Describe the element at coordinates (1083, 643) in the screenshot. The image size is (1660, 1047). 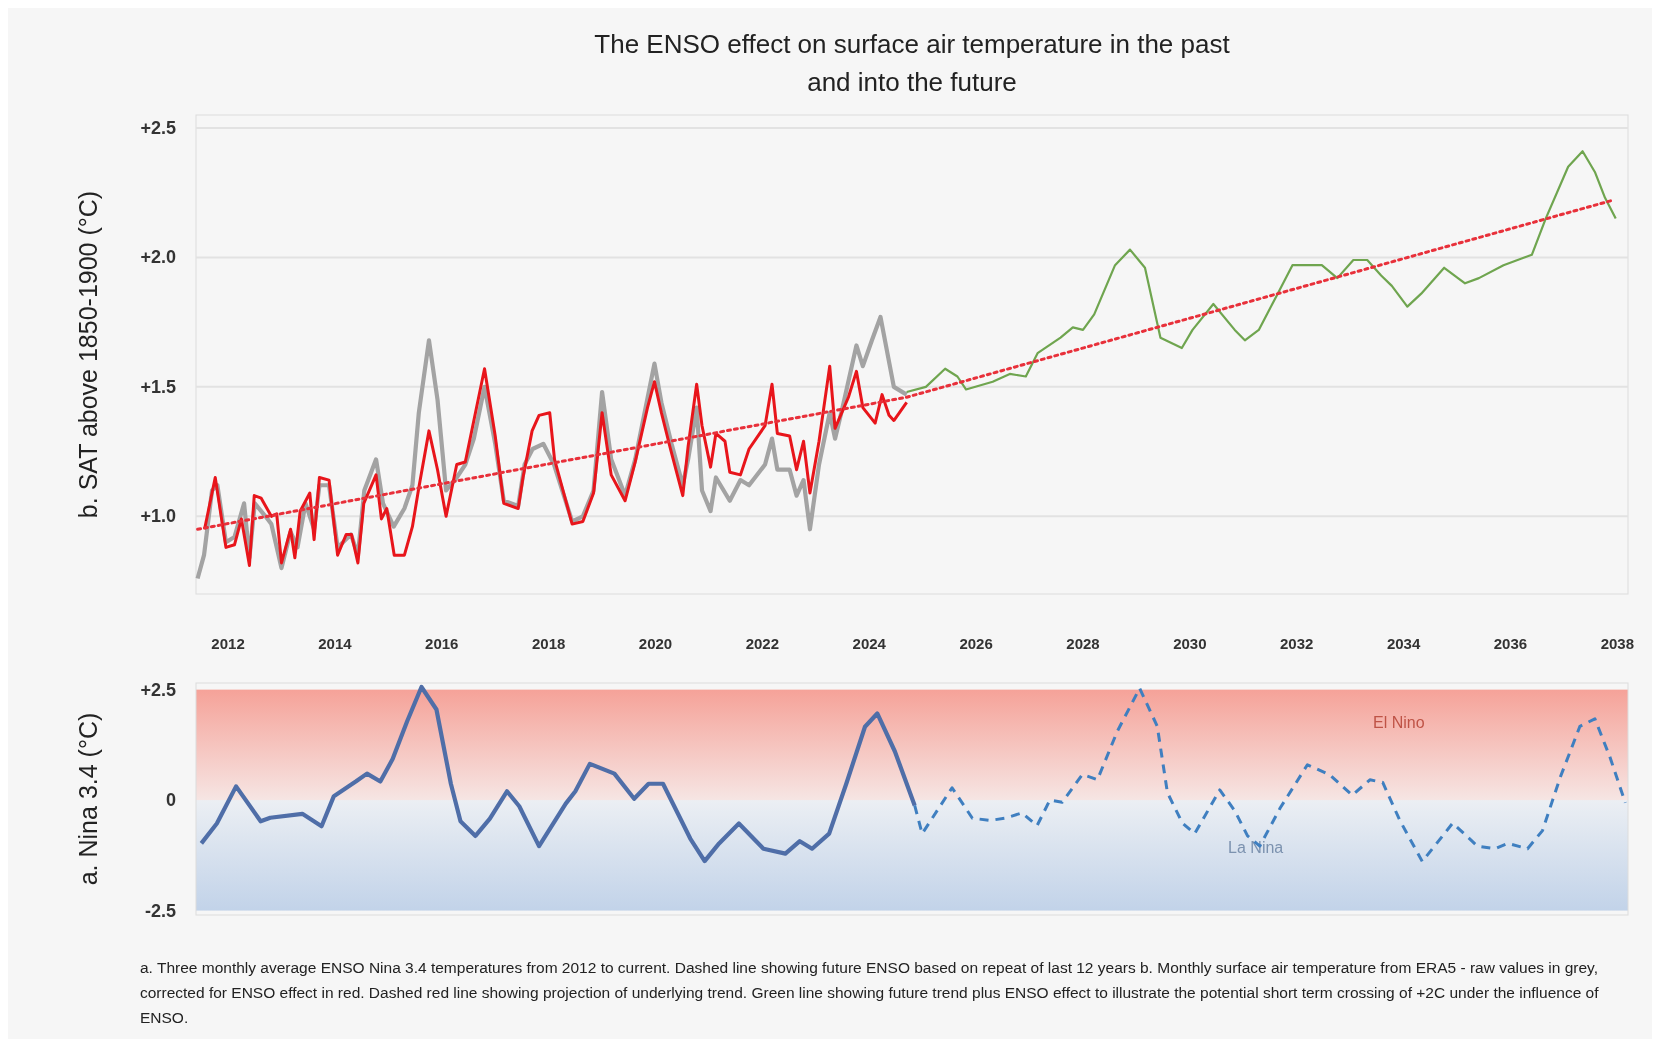
I see `x-tick-label: 2028` at that location.